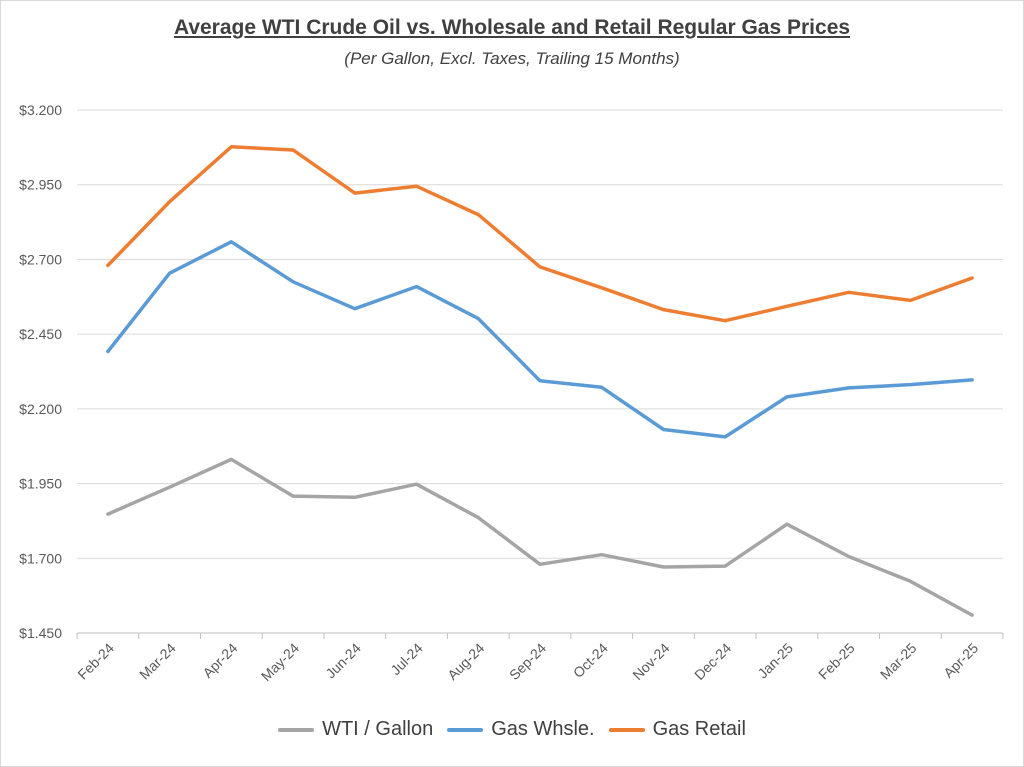 The height and width of the screenshot is (767, 1024). I want to click on legend-label-gas-wholesale: Gas Whsle., so click(543, 729).